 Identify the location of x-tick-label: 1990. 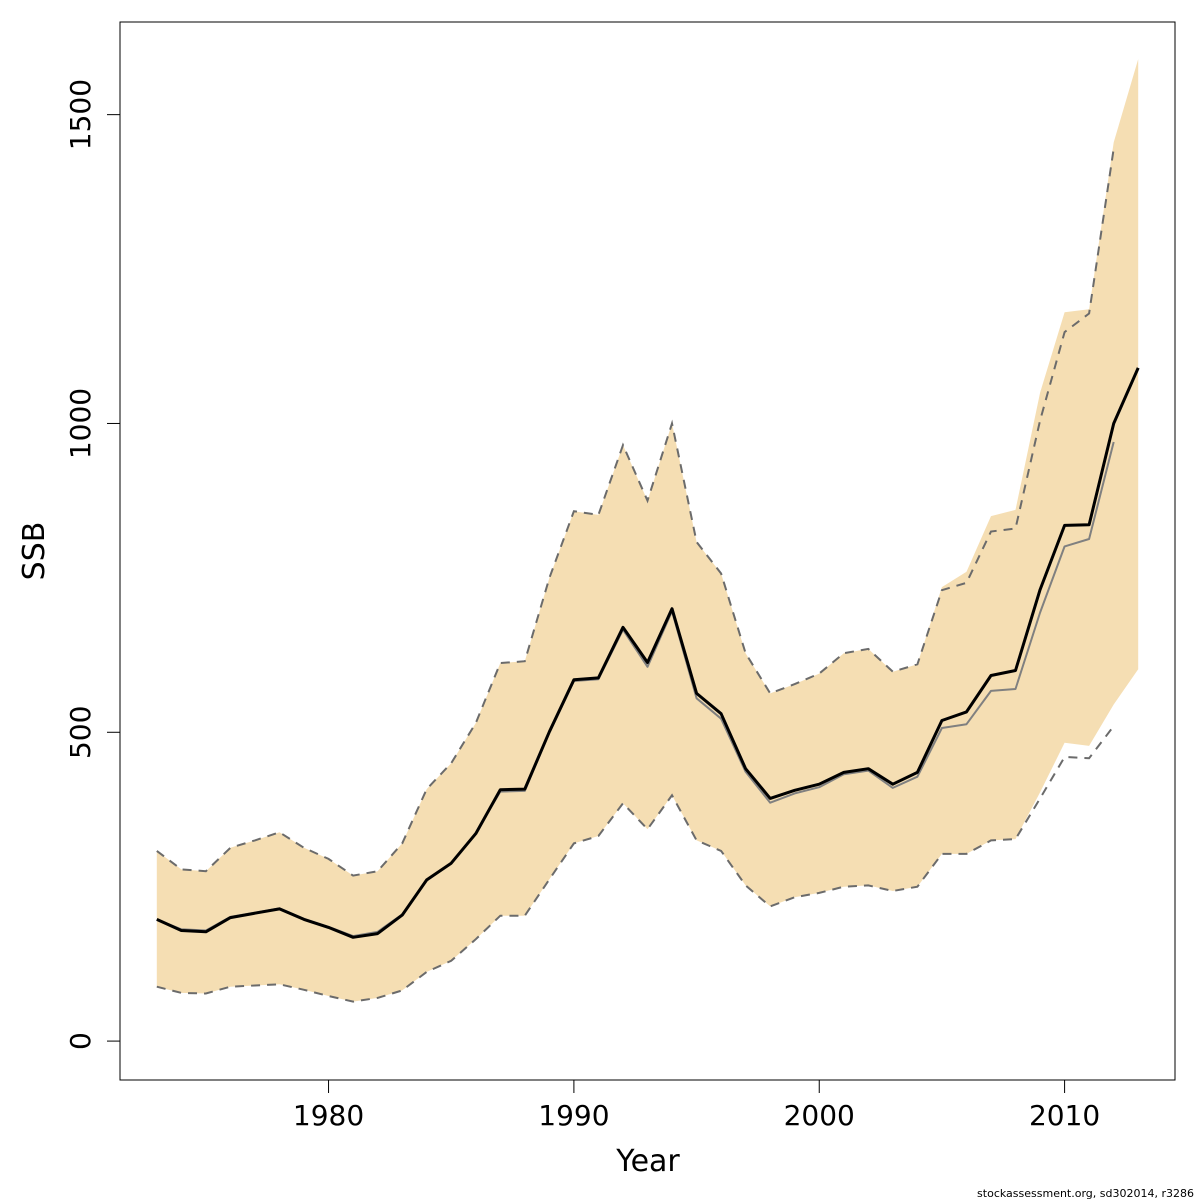
(573, 1115).